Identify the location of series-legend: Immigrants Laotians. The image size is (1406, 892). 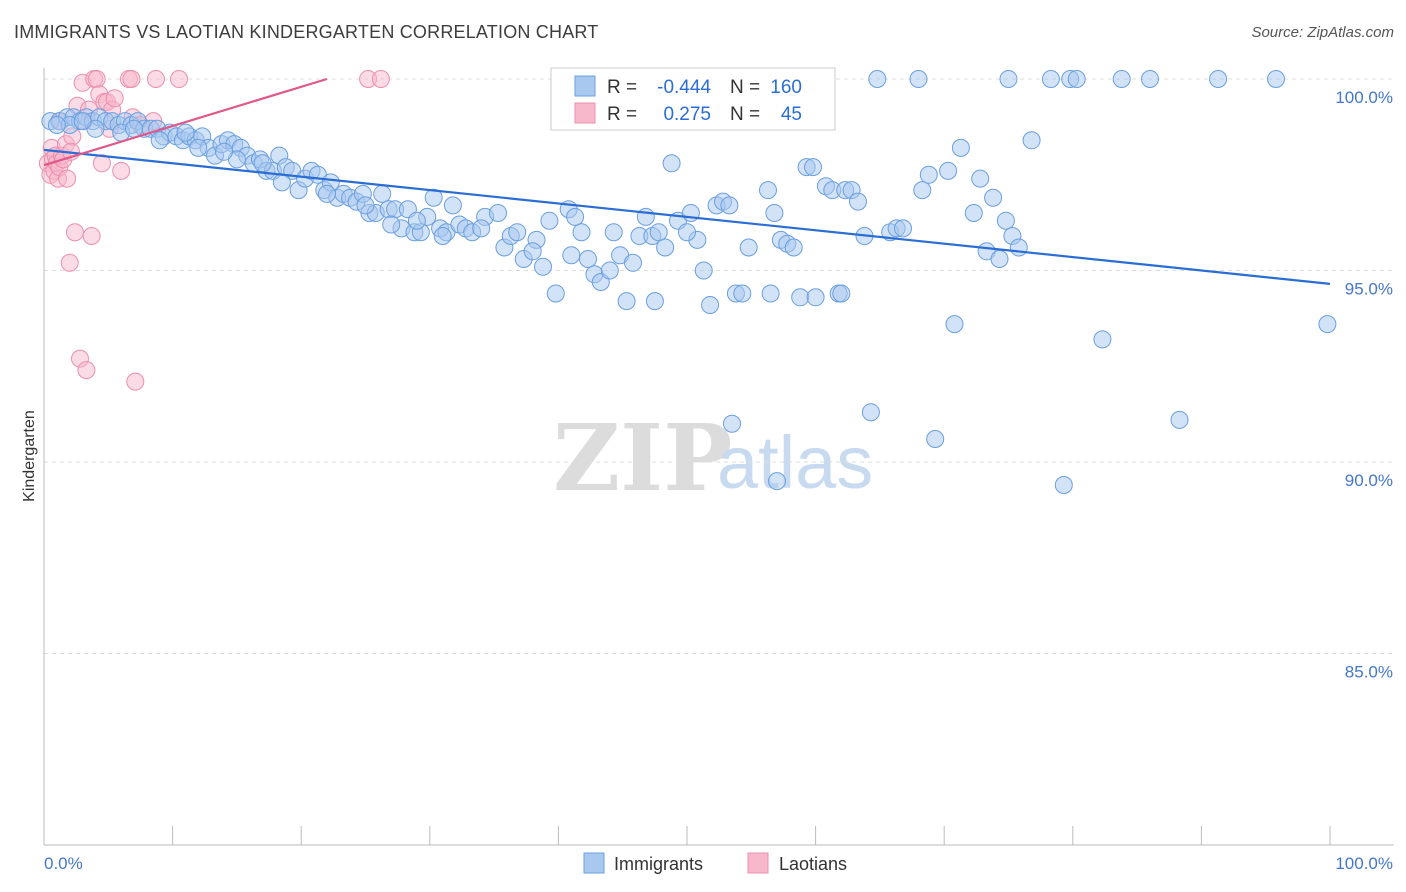
(715, 863).